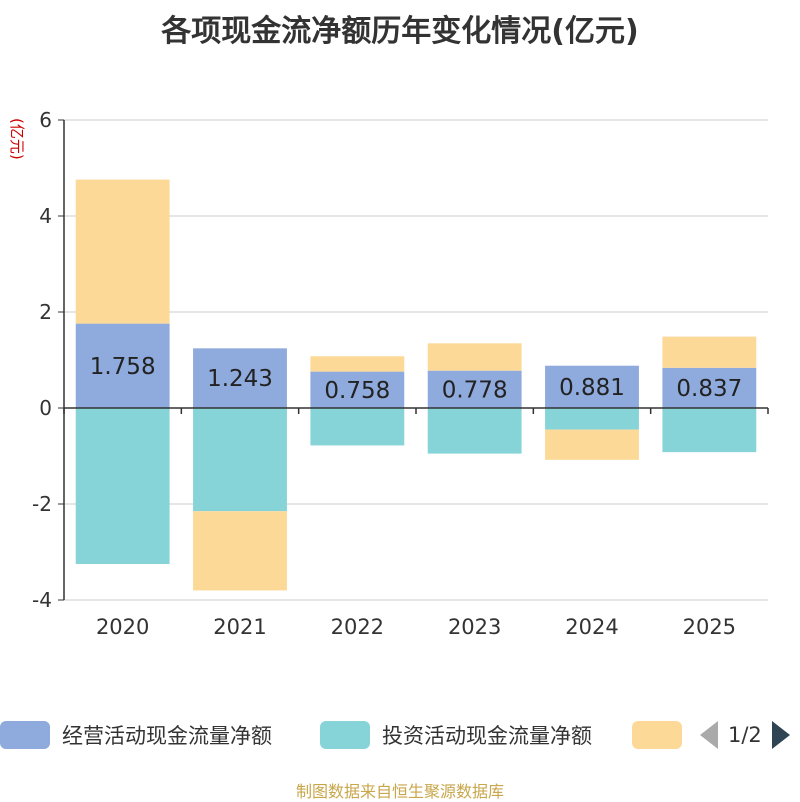 Image resolution: width=800 pixels, height=802 pixels. What do you see at coordinates (400, 31) in the screenshot?
I see `chart-title: 各项现金流净额历年变化情况(亿元)` at bounding box center [400, 31].